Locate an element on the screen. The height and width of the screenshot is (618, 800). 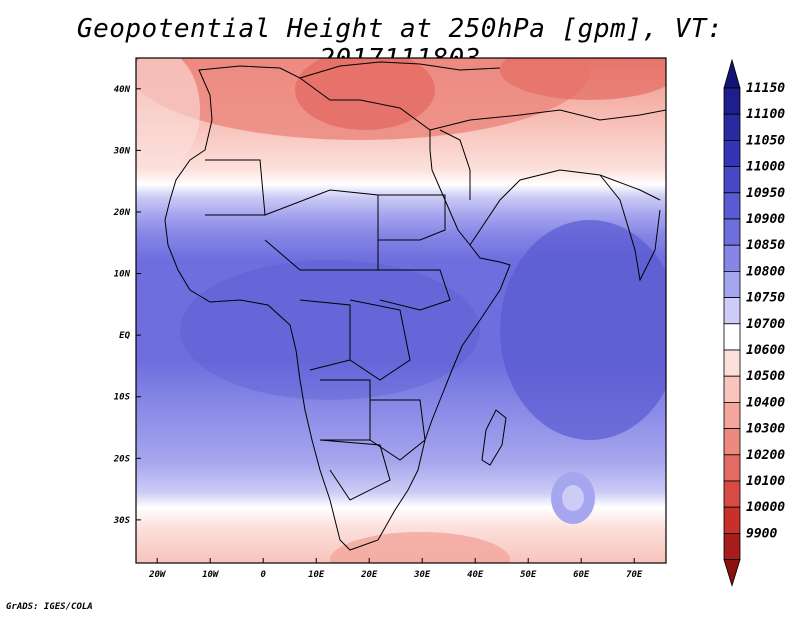
colorbar-label: 10750 is located at coordinates (765, 298).